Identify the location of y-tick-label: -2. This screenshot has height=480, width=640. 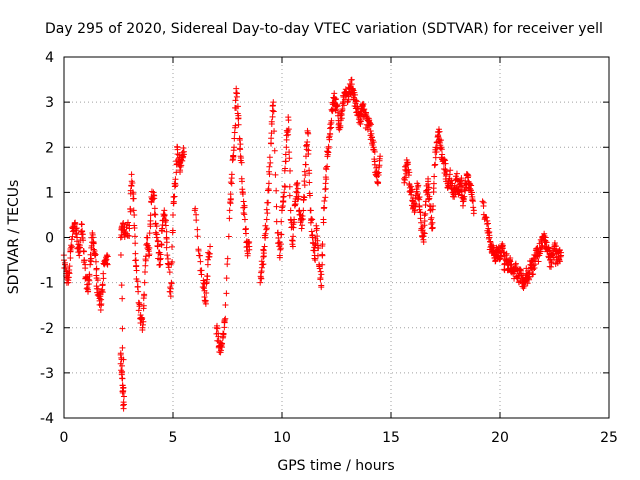
(47, 329).